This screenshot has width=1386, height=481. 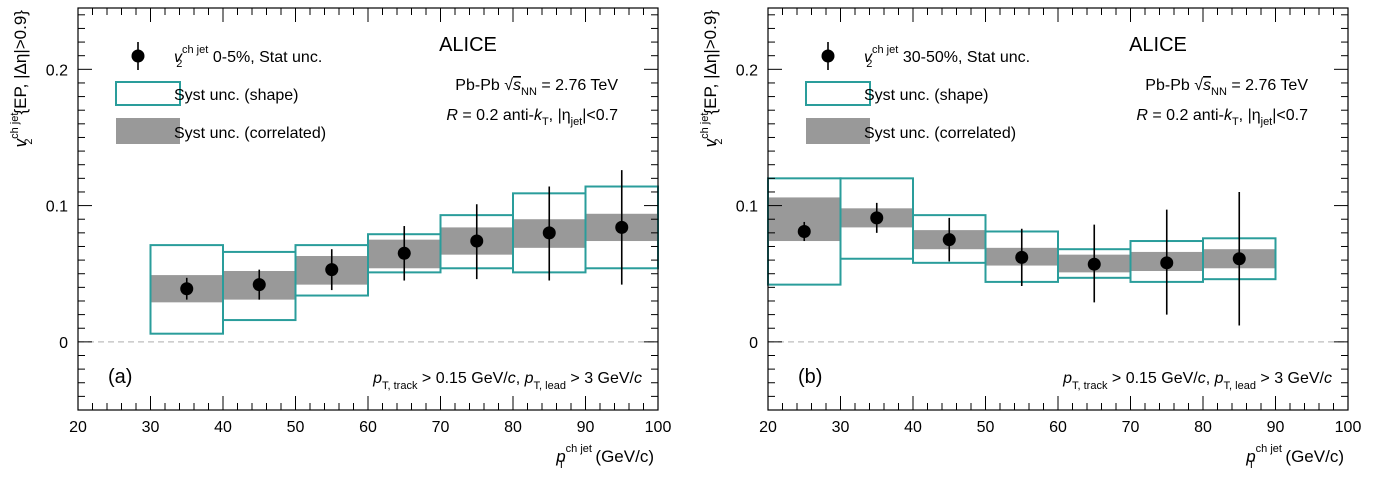 I want to click on experiment-text: ALICE, so click(x=468, y=45).